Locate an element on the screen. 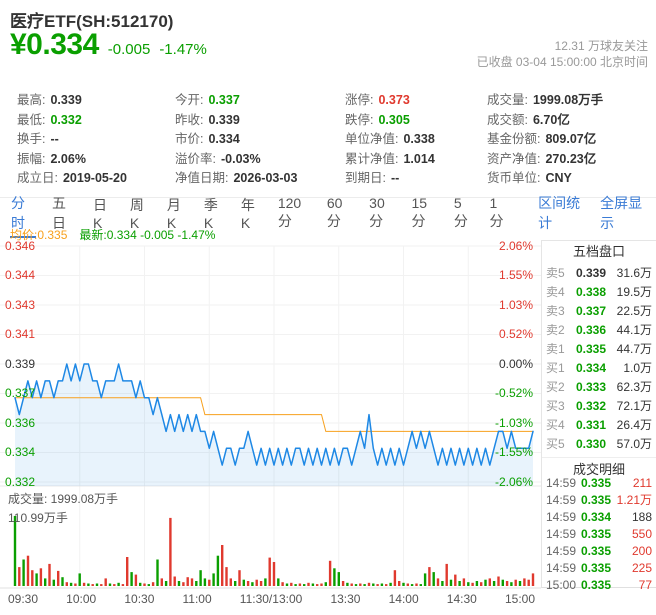 Image resolution: width=656 pixels, height=615 pixels. orderbook-row-buy4: 买4 0.331 26.4万 is located at coordinates (599, 425).